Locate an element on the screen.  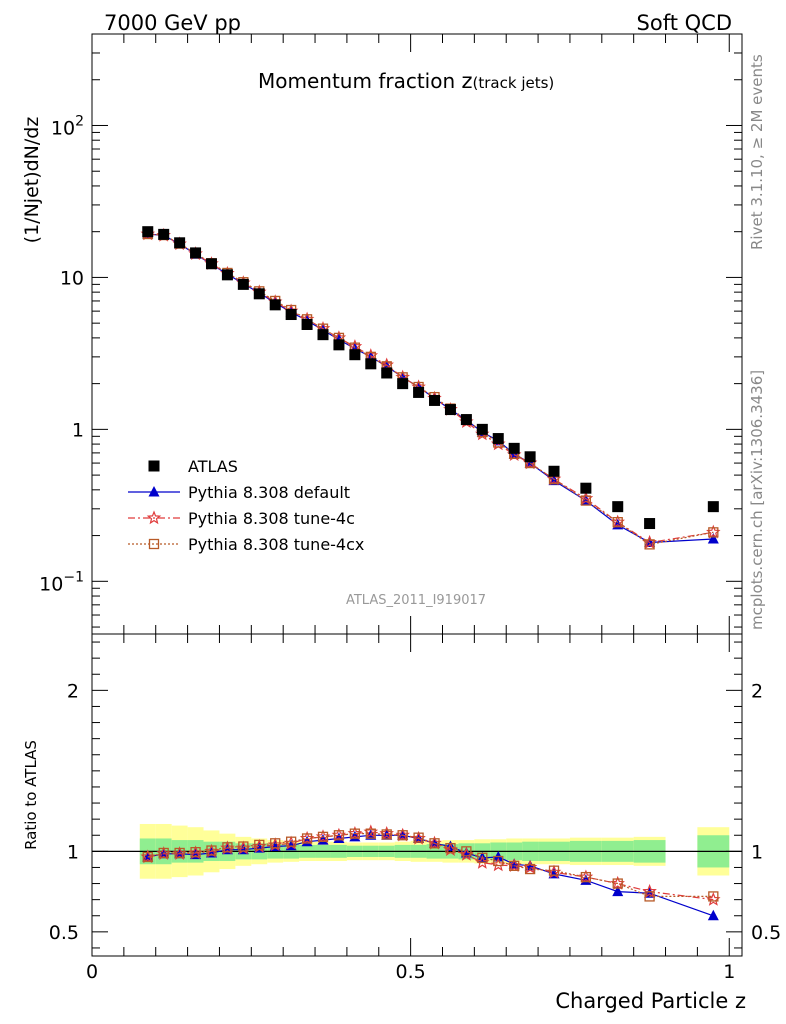
x-axis-label: Charged Particle z is located at coordinates (650, 1001).